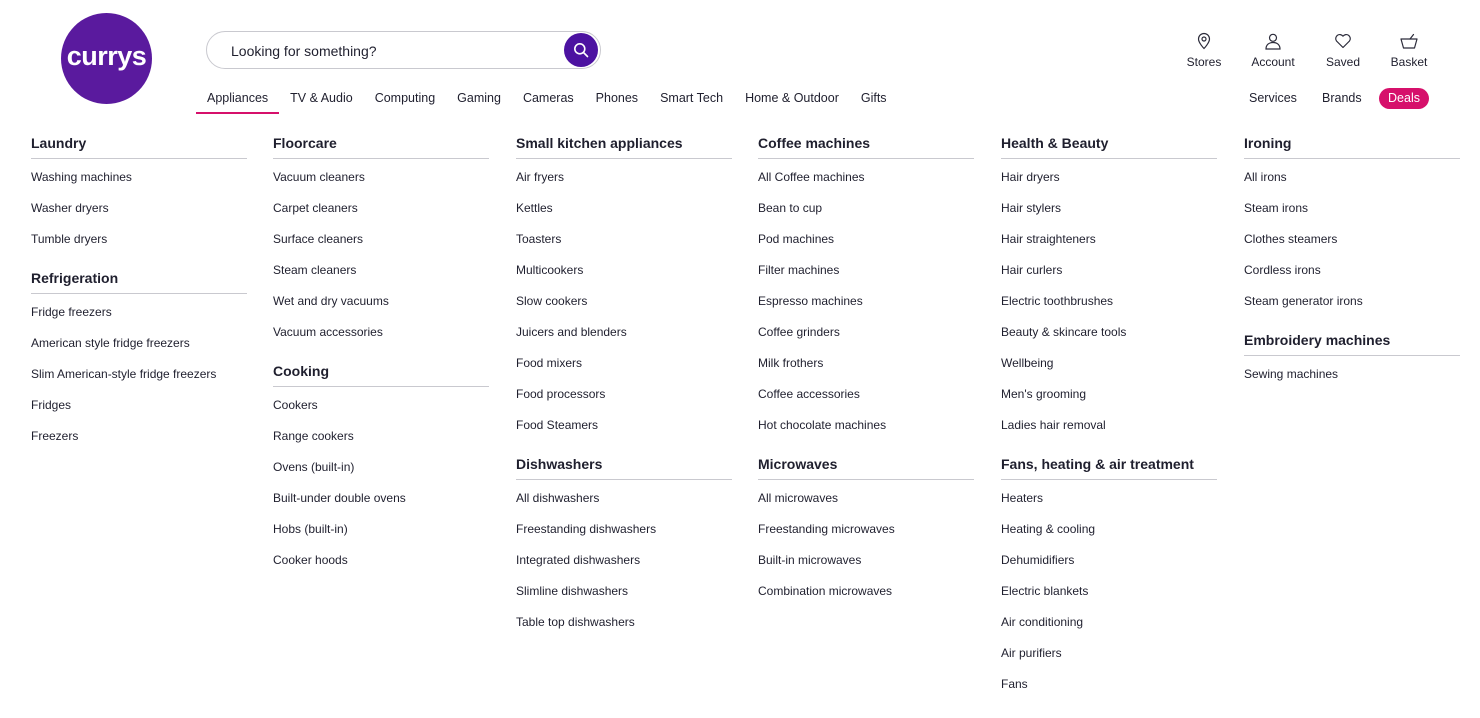  What do you see at coordinates (81, 177) in the screenshot?
I see `menu-link: Washing machines` at bounding box center [81, 177].